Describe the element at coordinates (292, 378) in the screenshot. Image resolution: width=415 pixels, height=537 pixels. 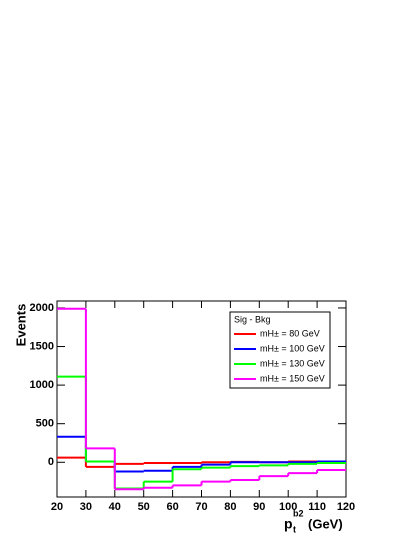
I see `legend-label: mH± = 150 GeV` at that location.